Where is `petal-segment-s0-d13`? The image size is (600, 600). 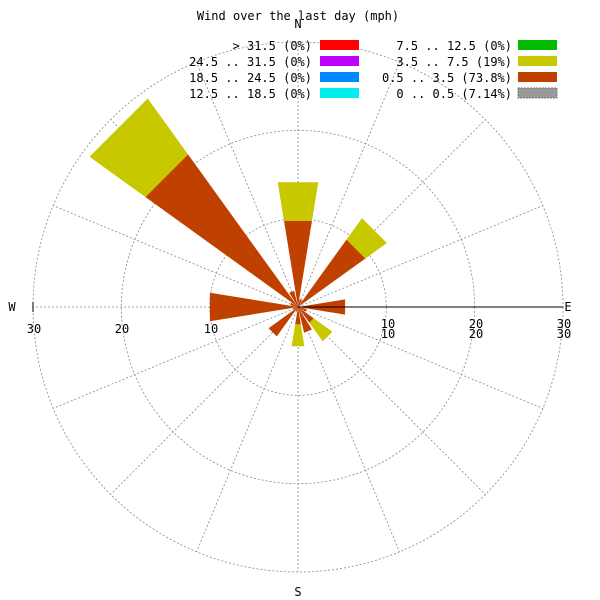 petal-segment-s0-d13 is located at coordinates (294, 304).